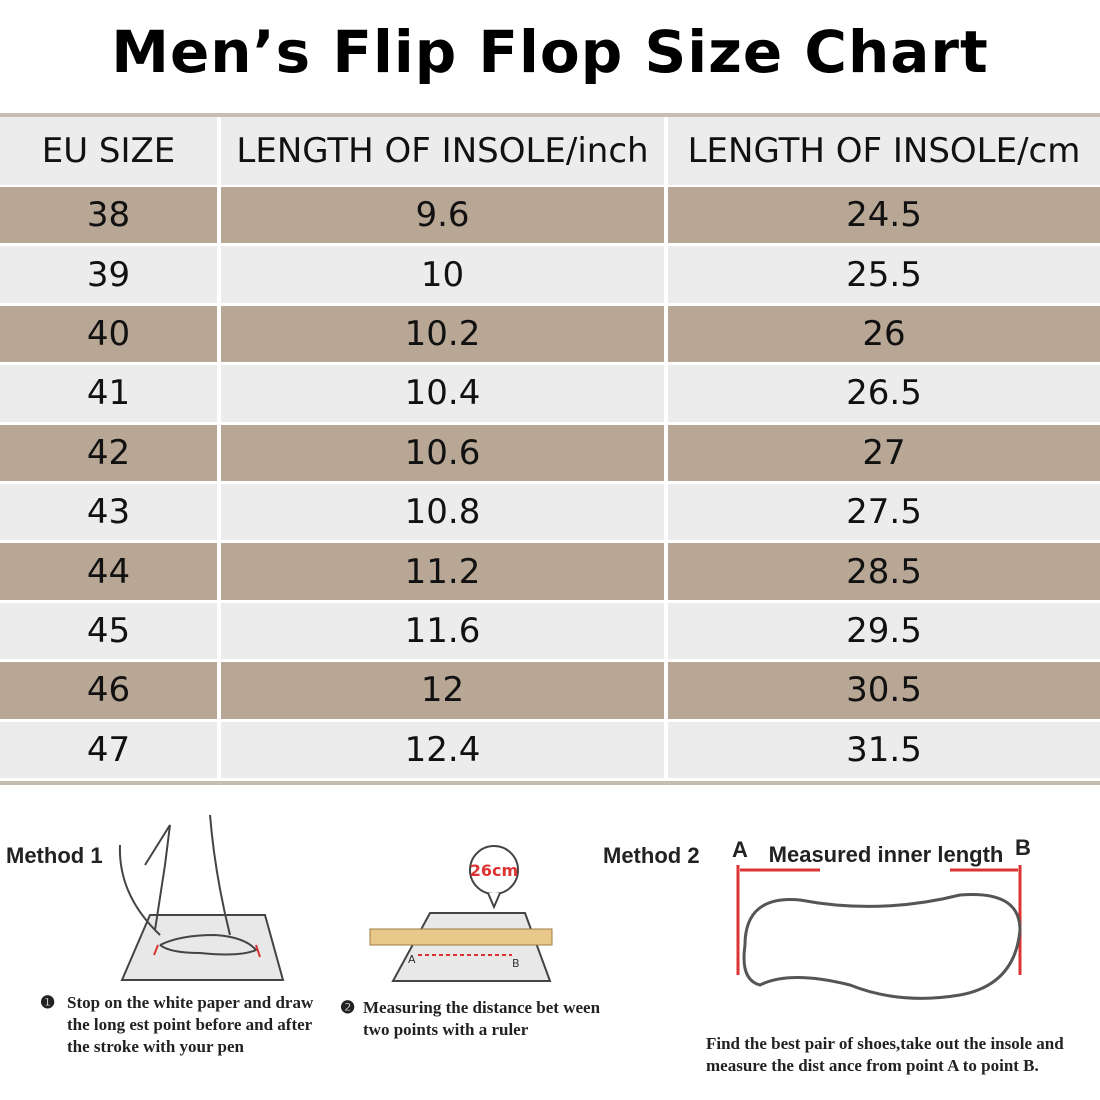 Image resolution: width=1100 pixels, height=1100 pixels. Describe the element at coordinates (884, 393) in the screenshot. I see `table-cell: 26.5` at that location.